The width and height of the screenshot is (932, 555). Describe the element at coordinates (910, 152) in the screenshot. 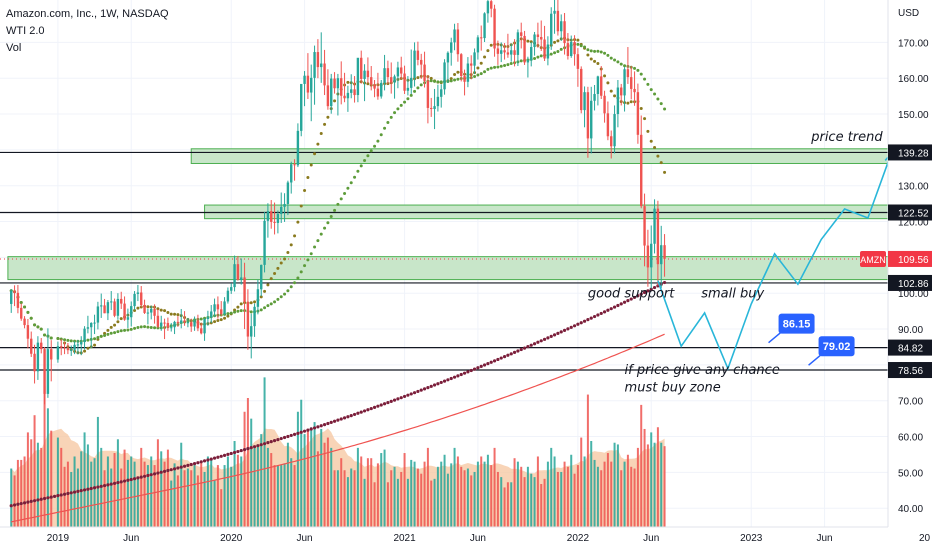

I see `price-level-label: 139.28` at that location.